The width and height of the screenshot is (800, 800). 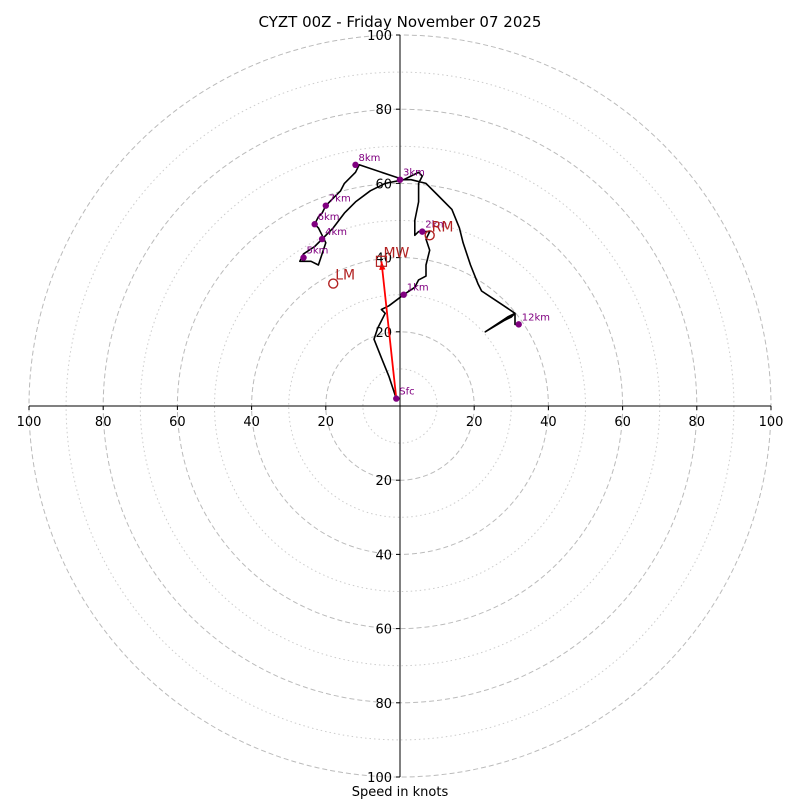 What do you see at coordinates (418, 288) in the screenshot?
I see `level-label: 1km` at bounding box center [418, 288].